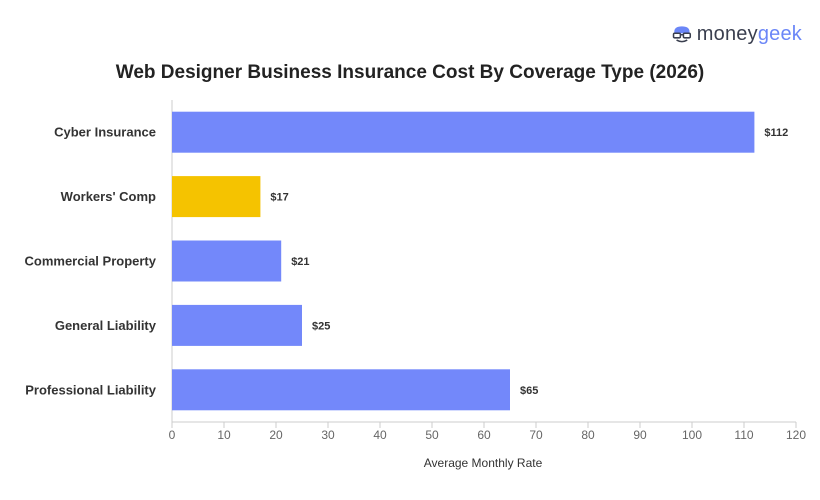 The height and width of the screenshot is (500, 820). What do you see at coordinates (640, 435) in the screenshot?
I see `x-tick-label: 90` at bounding box center [640, 435].